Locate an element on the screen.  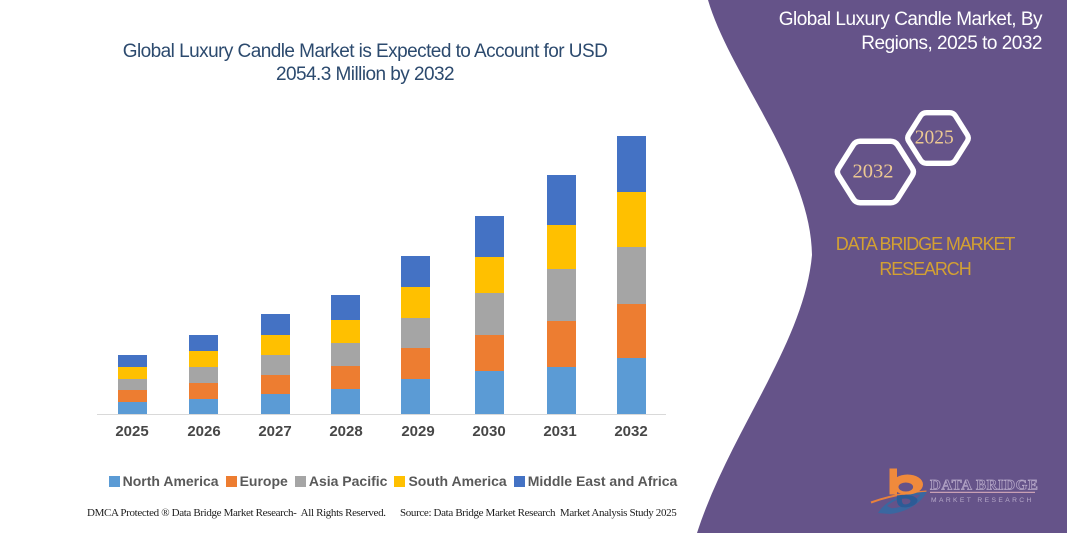
svg-text: DATA BRIDGE is located at coordinates (984, 486).